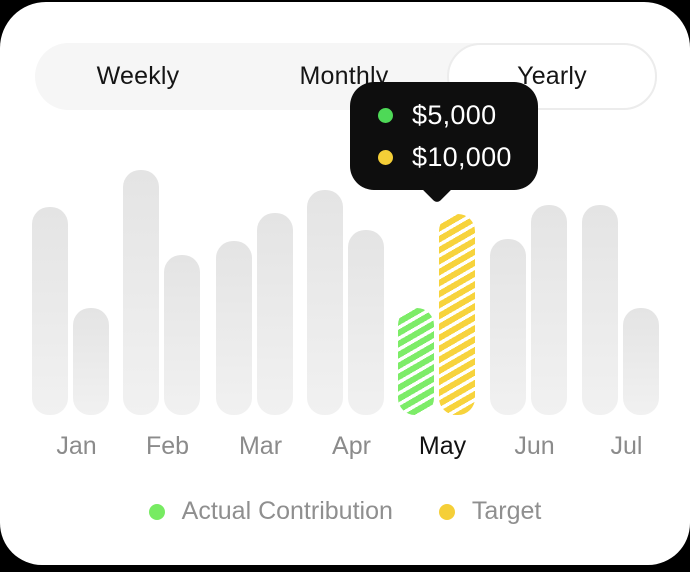 The width and height of the screenshot is (690, 572). I want to click on tooltip-row-actual: $5,000, so click(458, 115).